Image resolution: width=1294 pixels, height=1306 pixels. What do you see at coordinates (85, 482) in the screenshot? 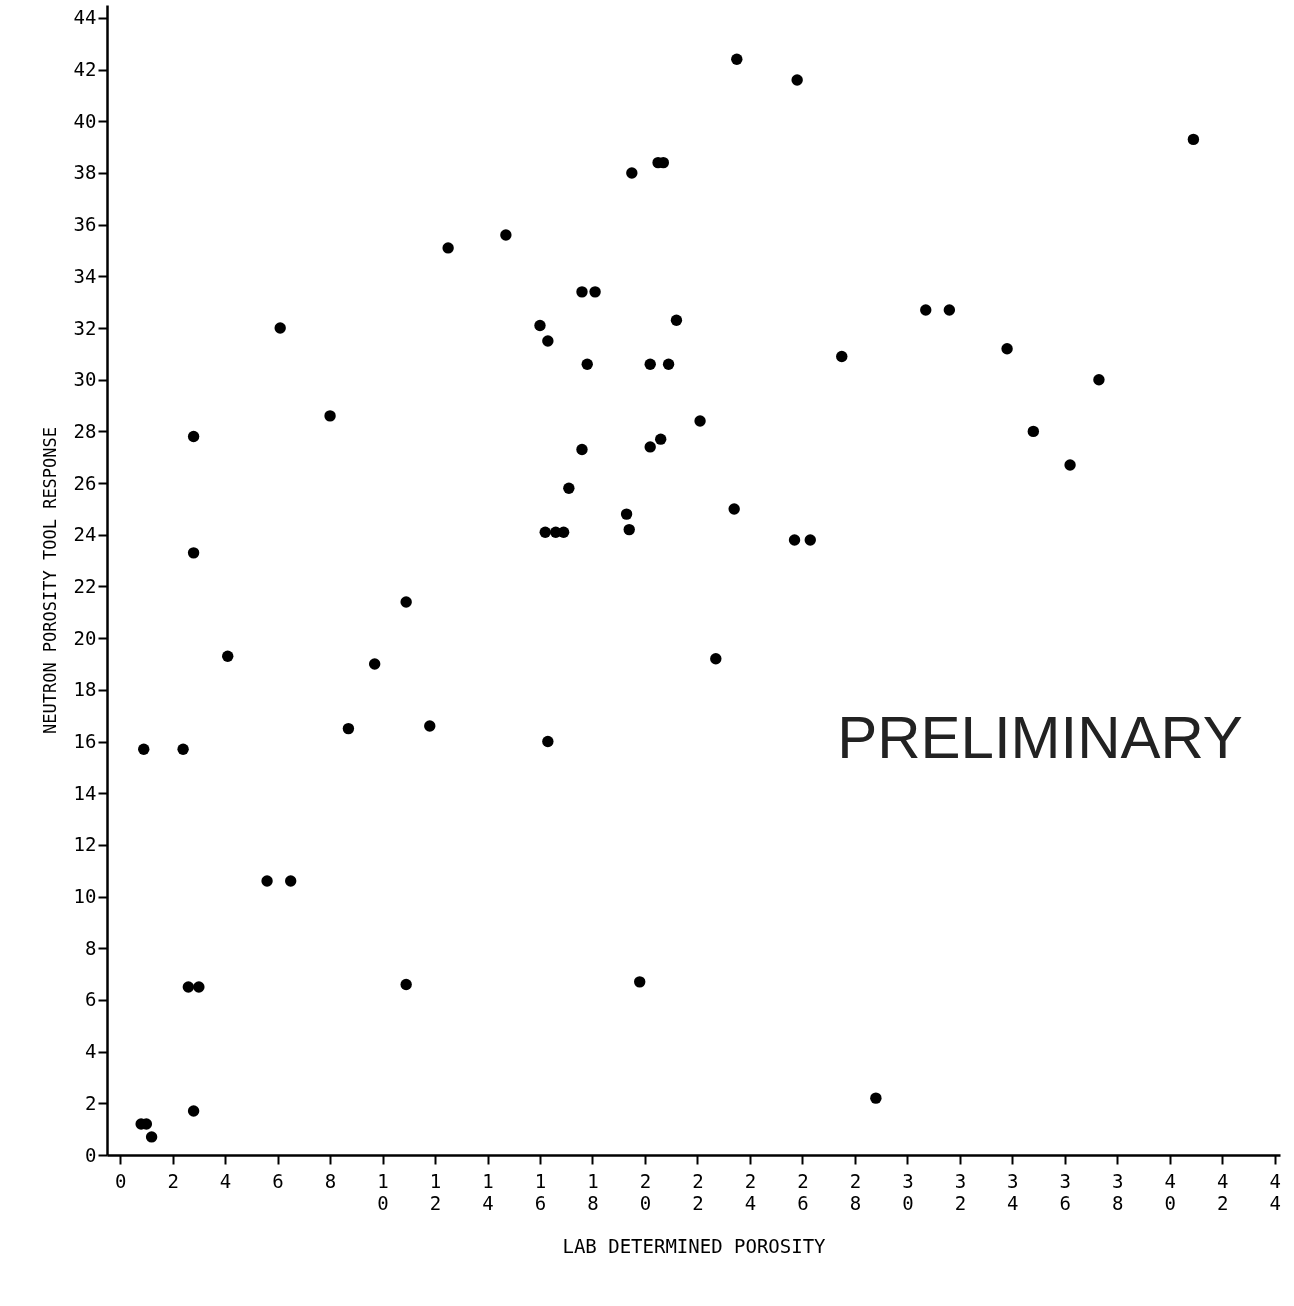
I see `y-tick-label: 26` at bounding box center [85, 482].